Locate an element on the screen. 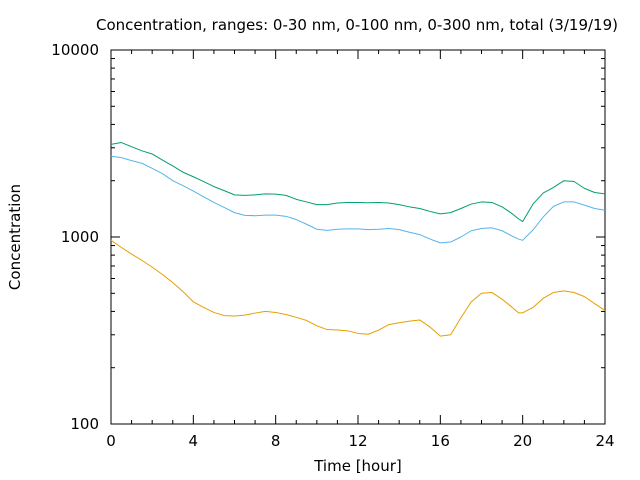 The width and height of the screenshot is (640, 480). y-tick-label: 10000 is located at coordinates (75, 50).